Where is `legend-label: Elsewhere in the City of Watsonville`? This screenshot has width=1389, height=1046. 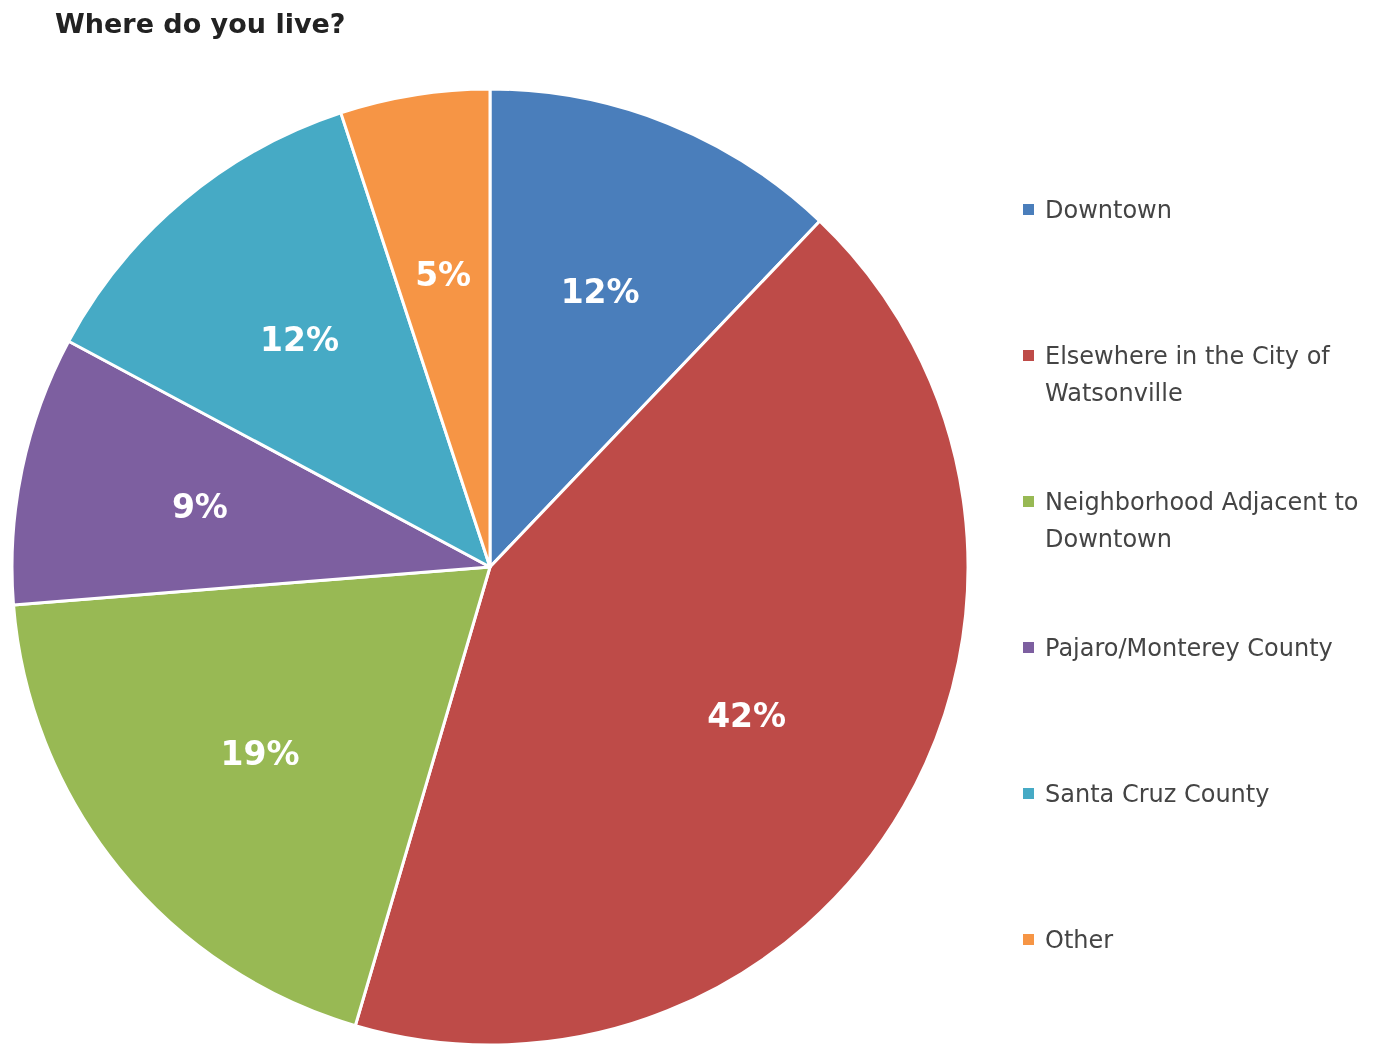
legend-label: Elsewhere in the City of Watsonville is located at coordinates (1188, 374).